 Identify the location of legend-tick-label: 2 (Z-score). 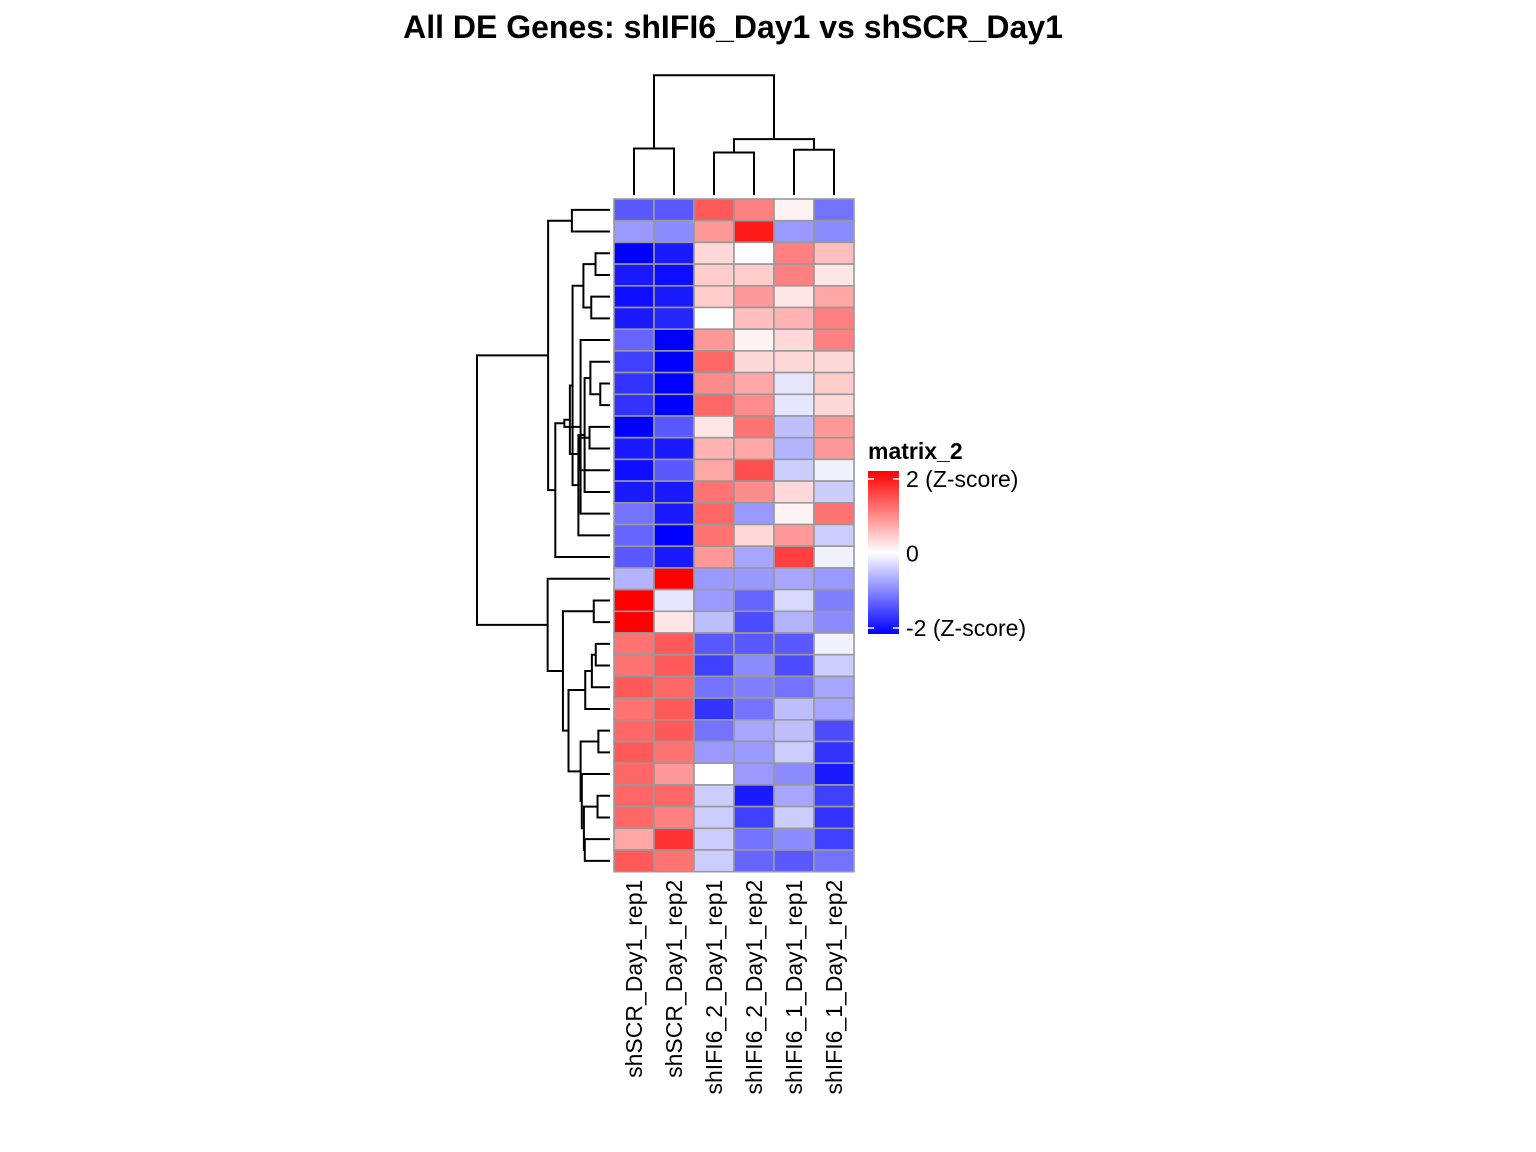
(962, 479).